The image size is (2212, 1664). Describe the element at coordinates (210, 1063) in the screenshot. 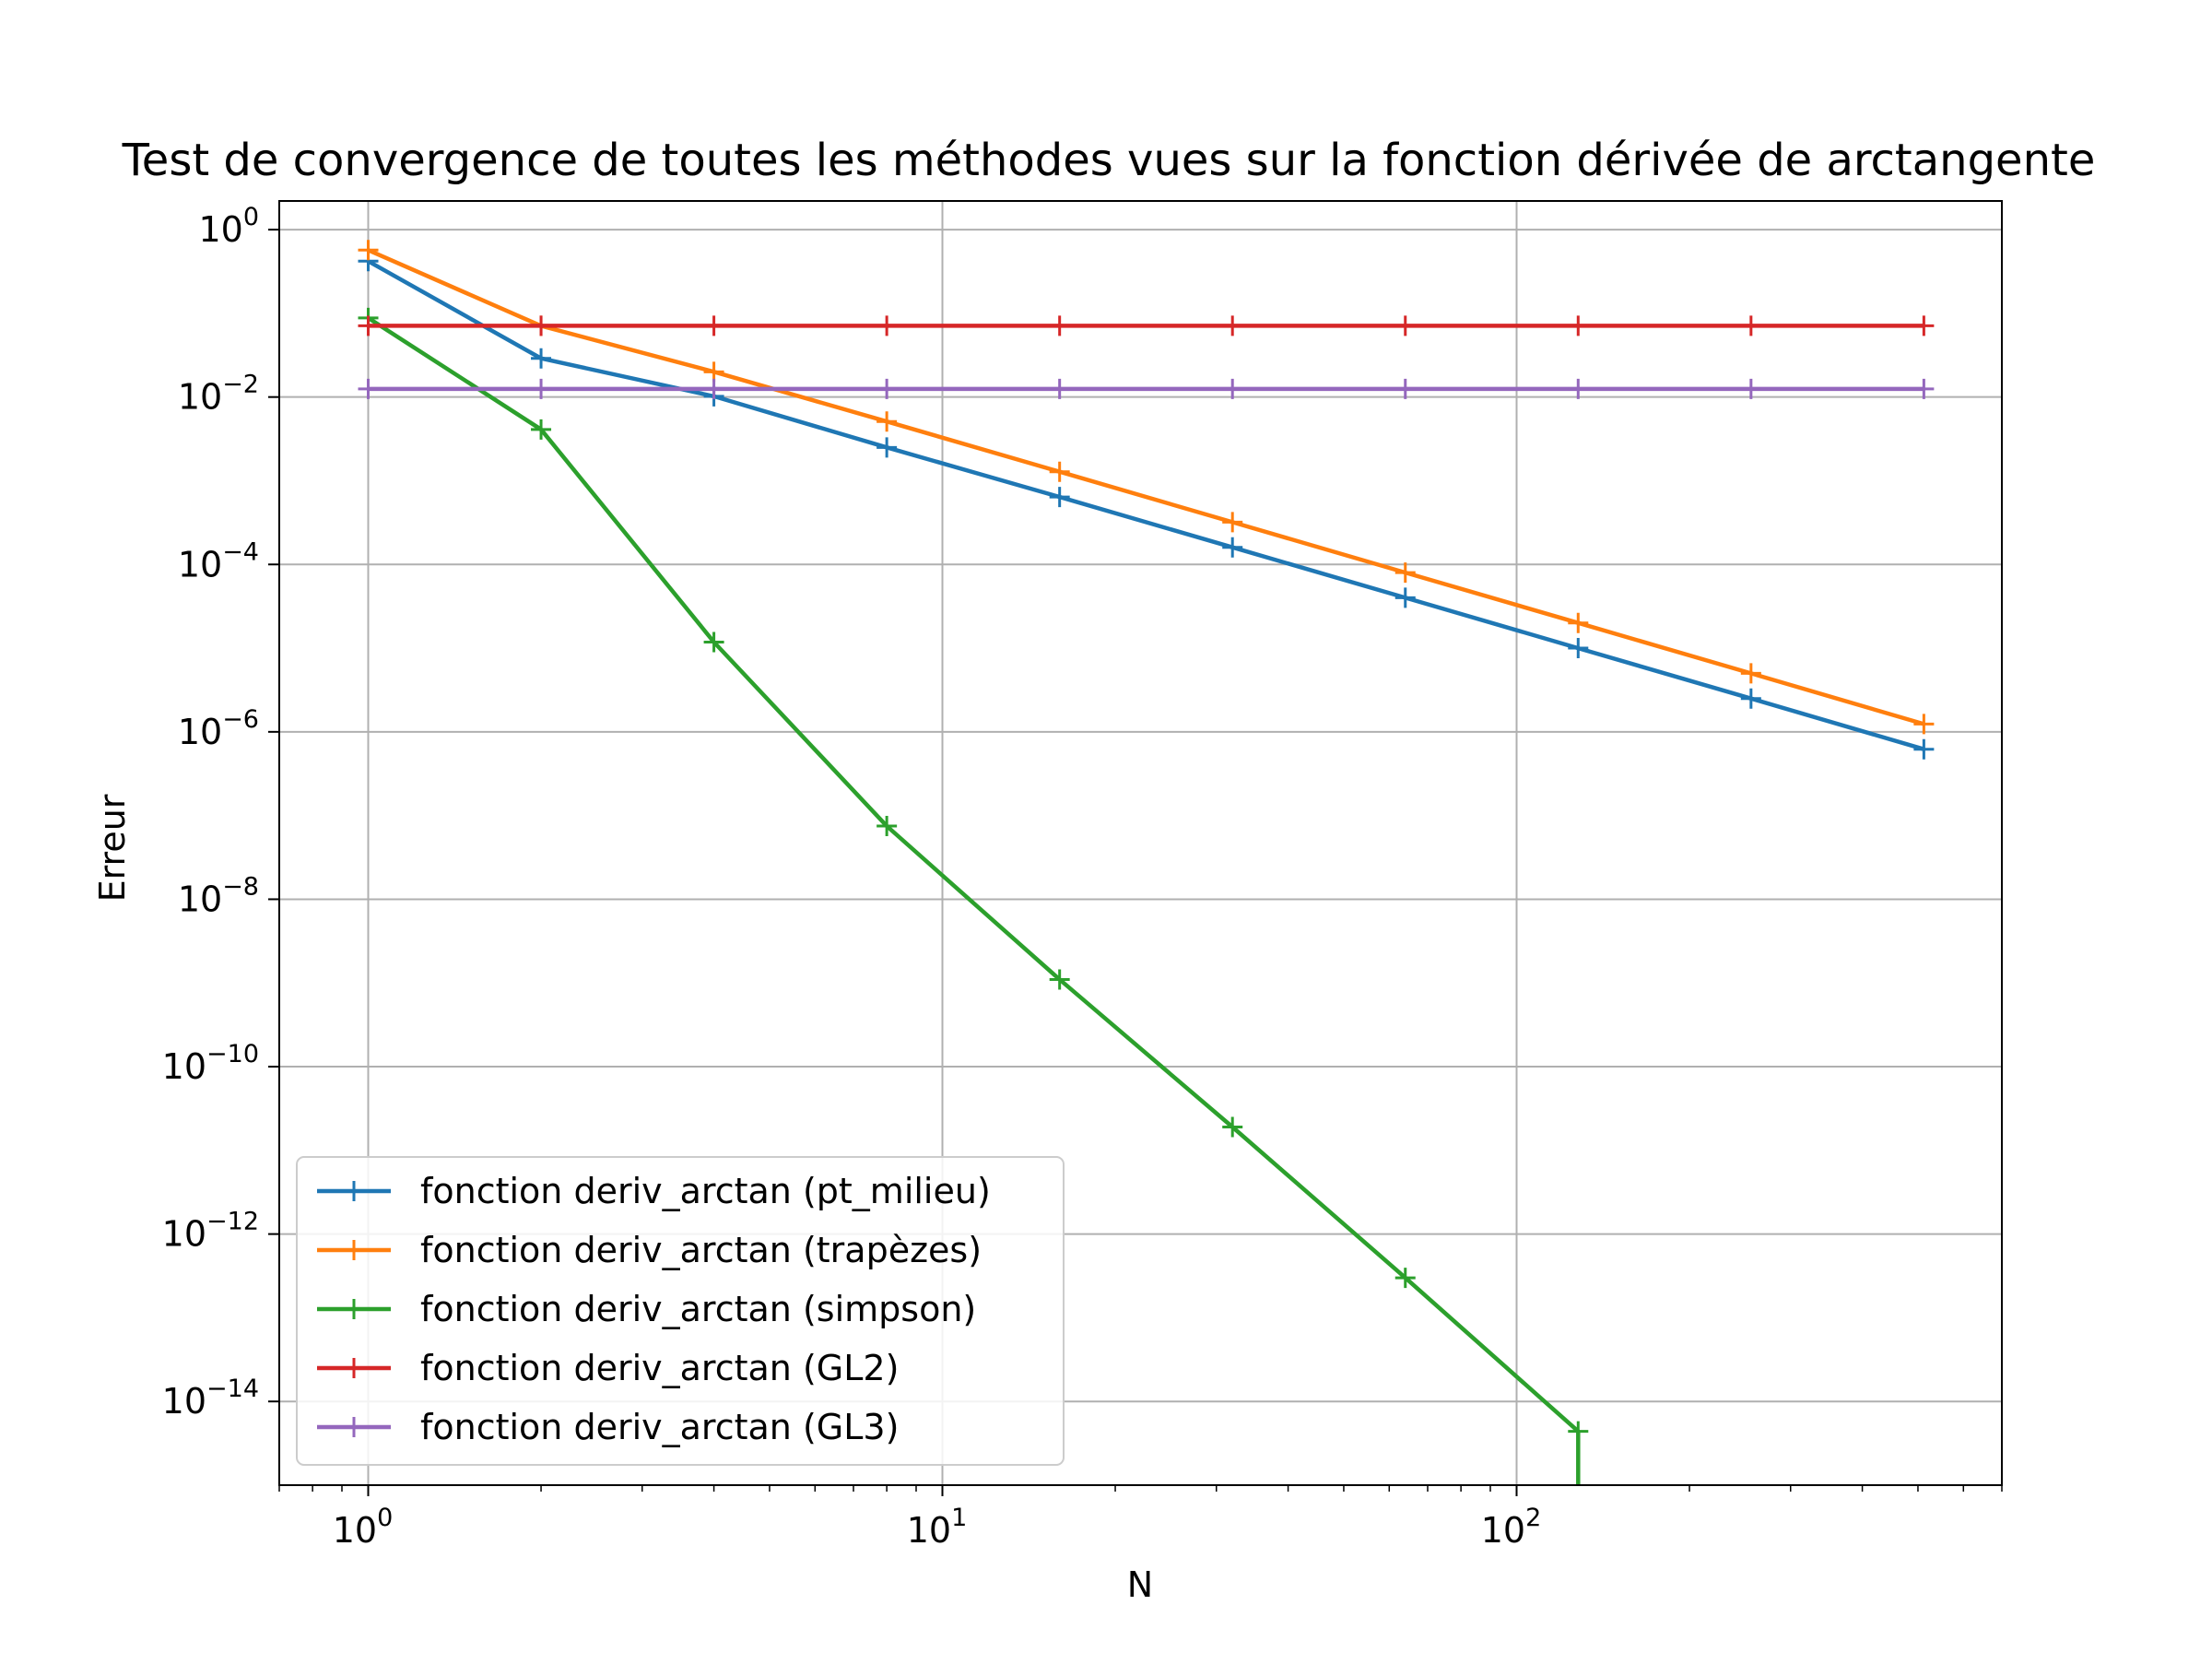

I see `y-tick-label: 10⁻¹⁰` at that location.